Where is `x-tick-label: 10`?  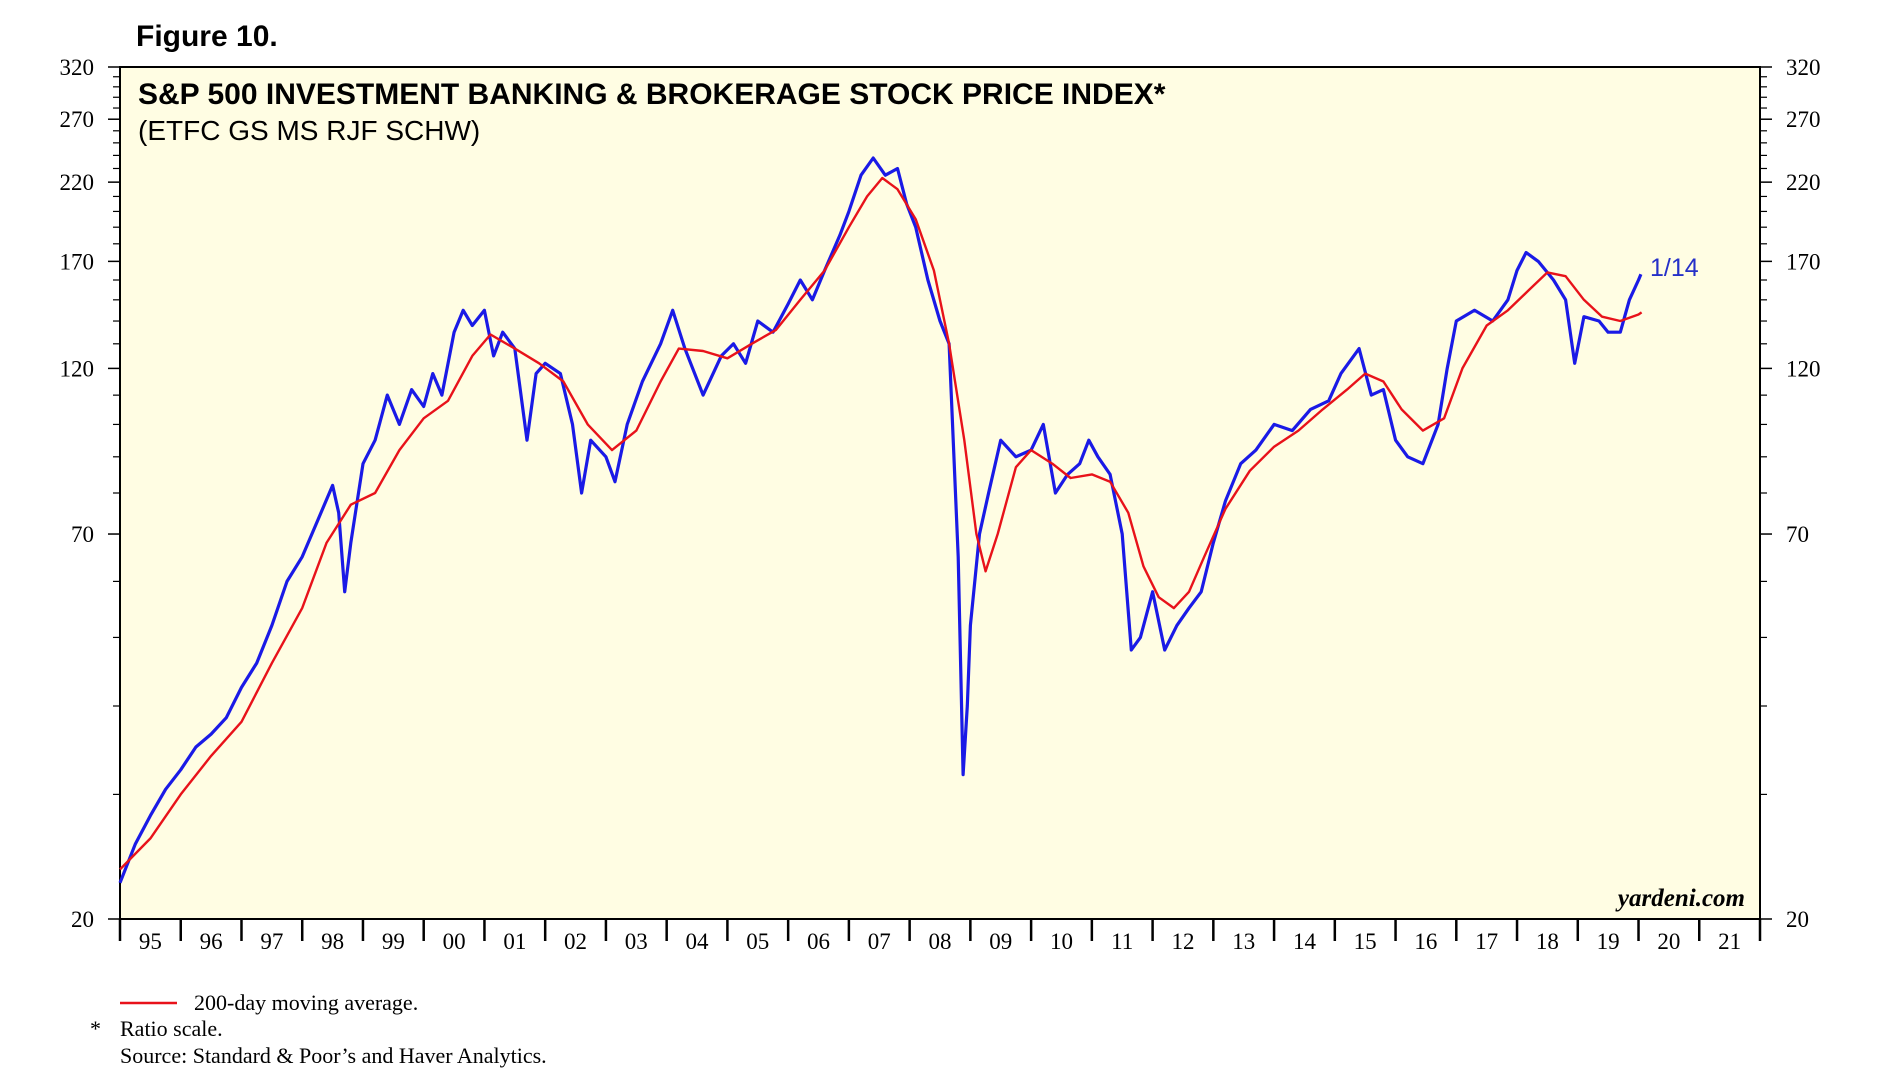
x-tick-label: 10 is located at coordinates (1061, 941).